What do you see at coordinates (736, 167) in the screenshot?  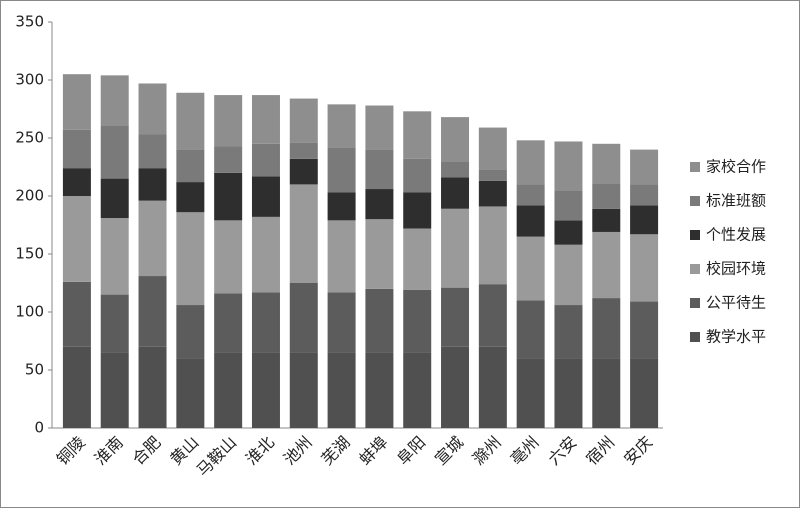 I see `legend-label: 家校合作` at bounding box center [736, 167].